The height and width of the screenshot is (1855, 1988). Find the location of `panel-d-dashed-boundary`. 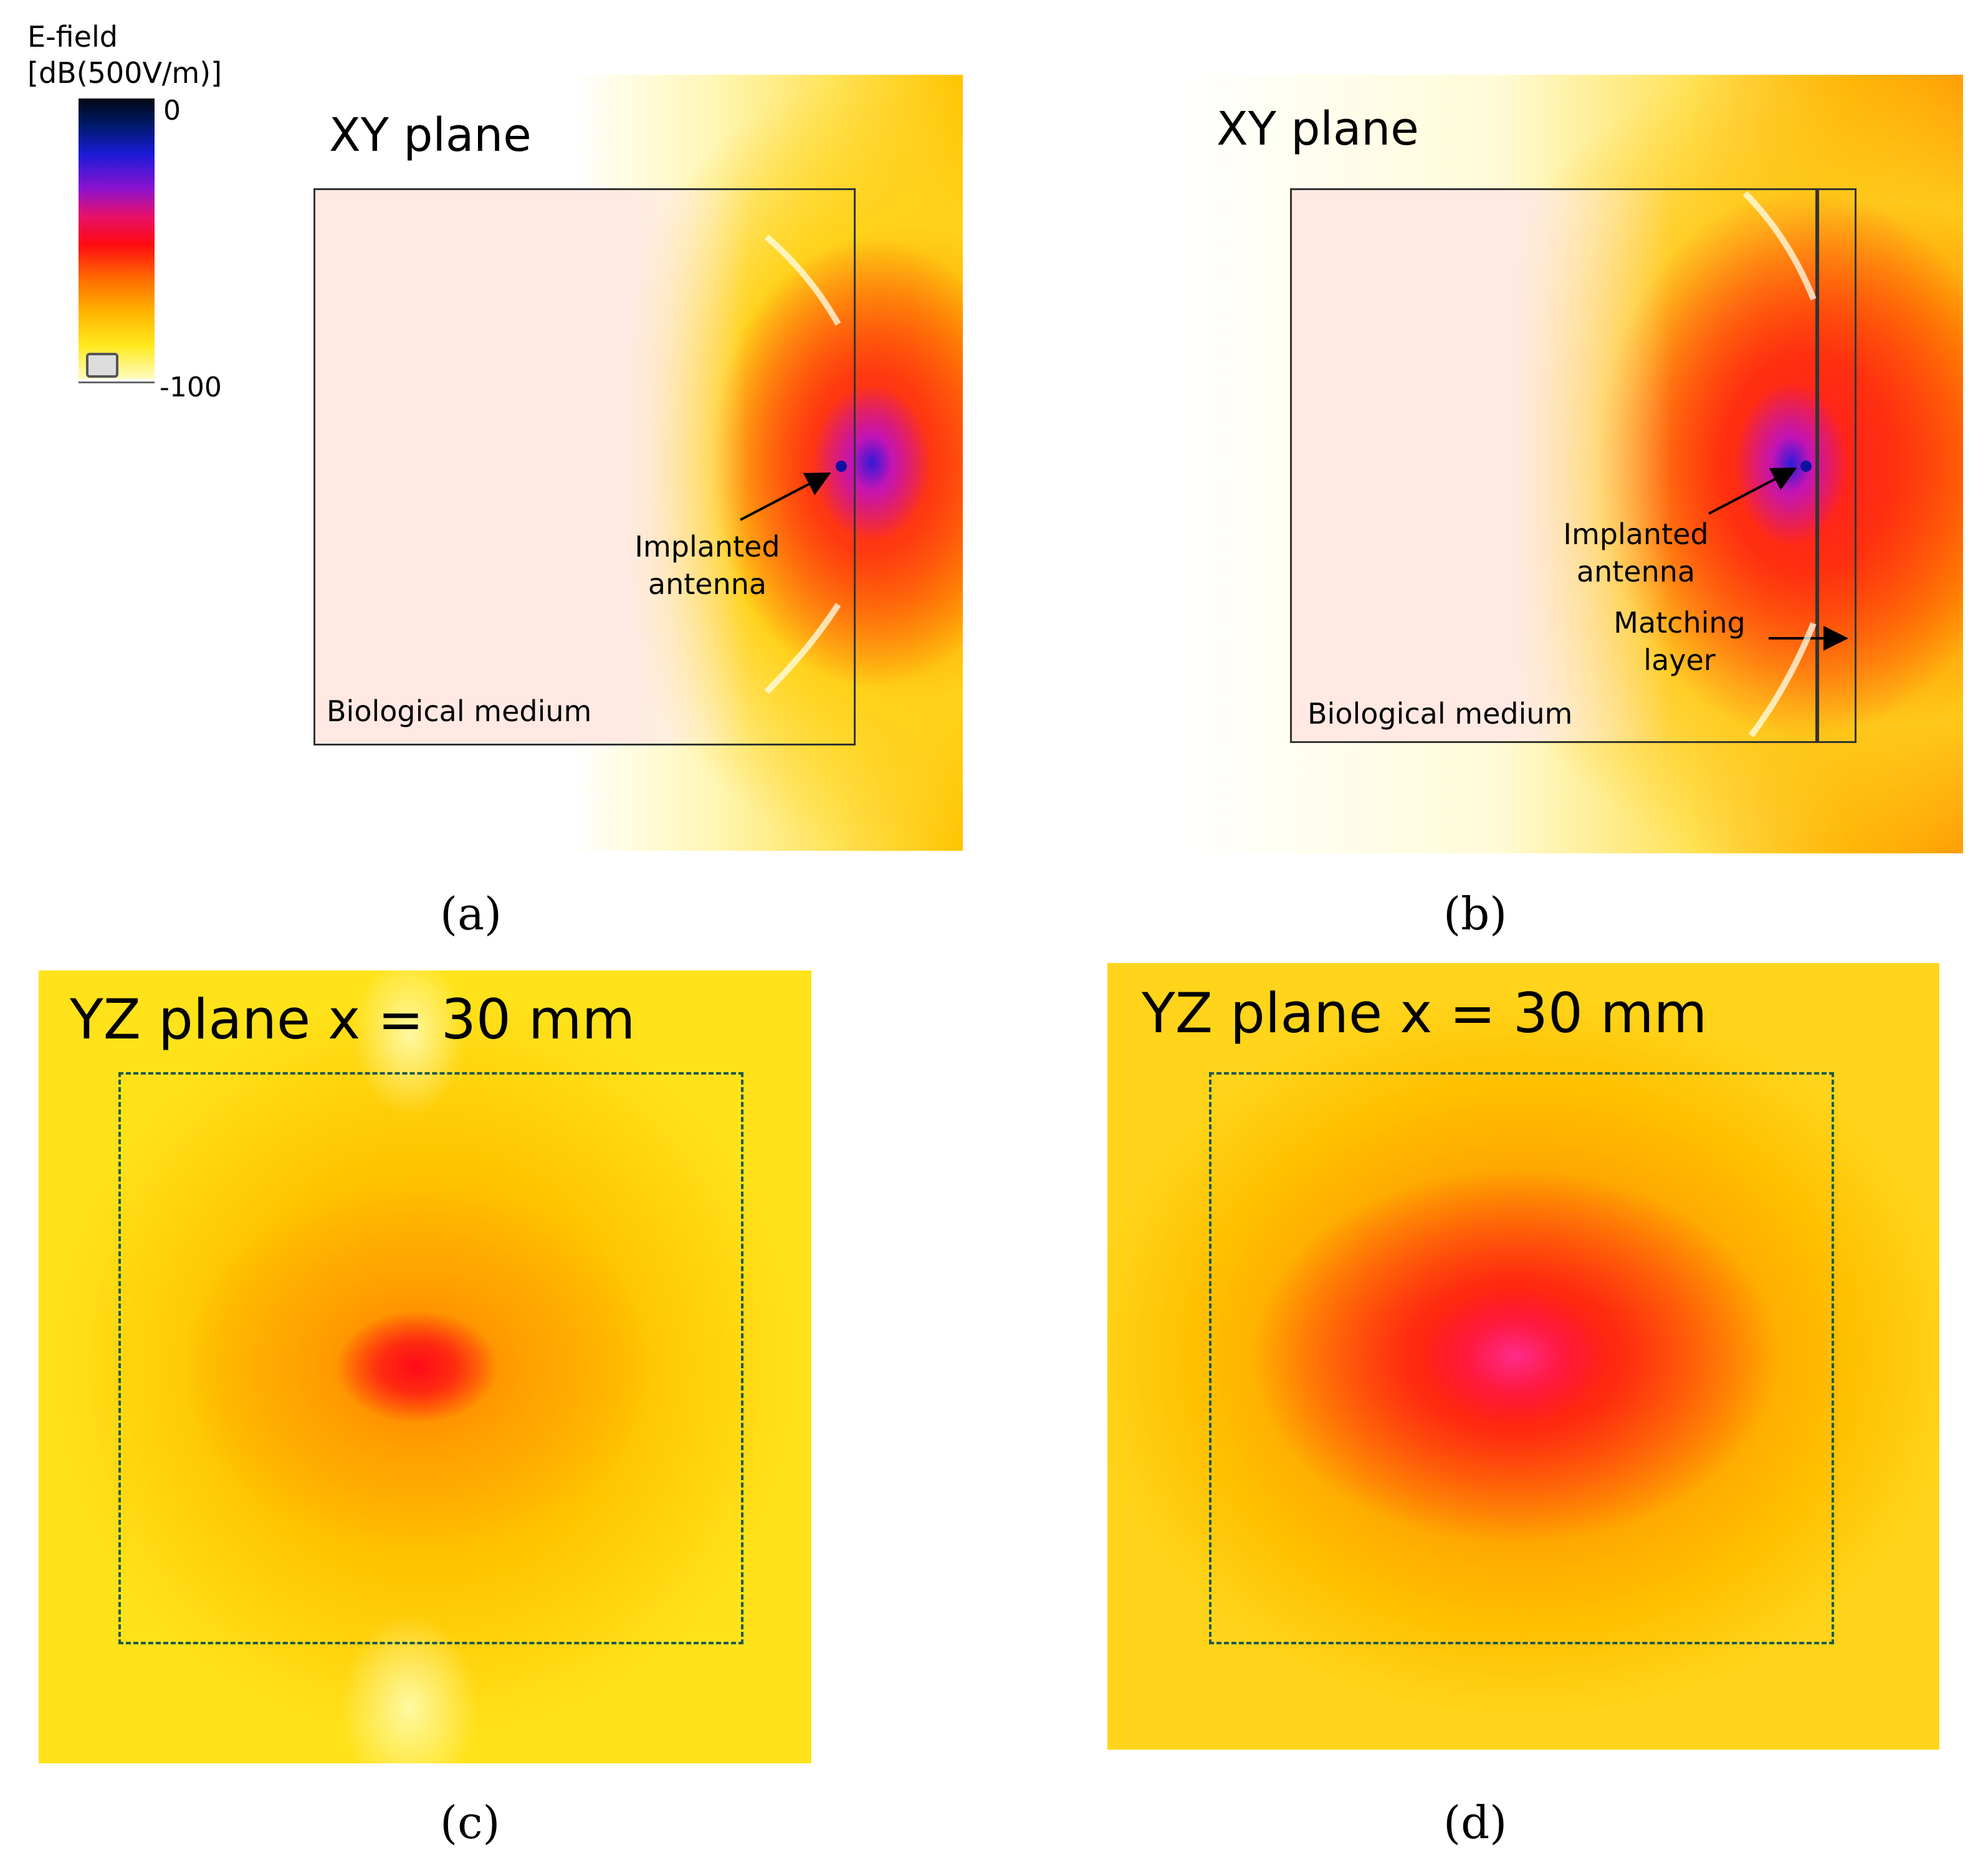

panel-d-dashed-boundary is located at coordinates (1522, 1358).